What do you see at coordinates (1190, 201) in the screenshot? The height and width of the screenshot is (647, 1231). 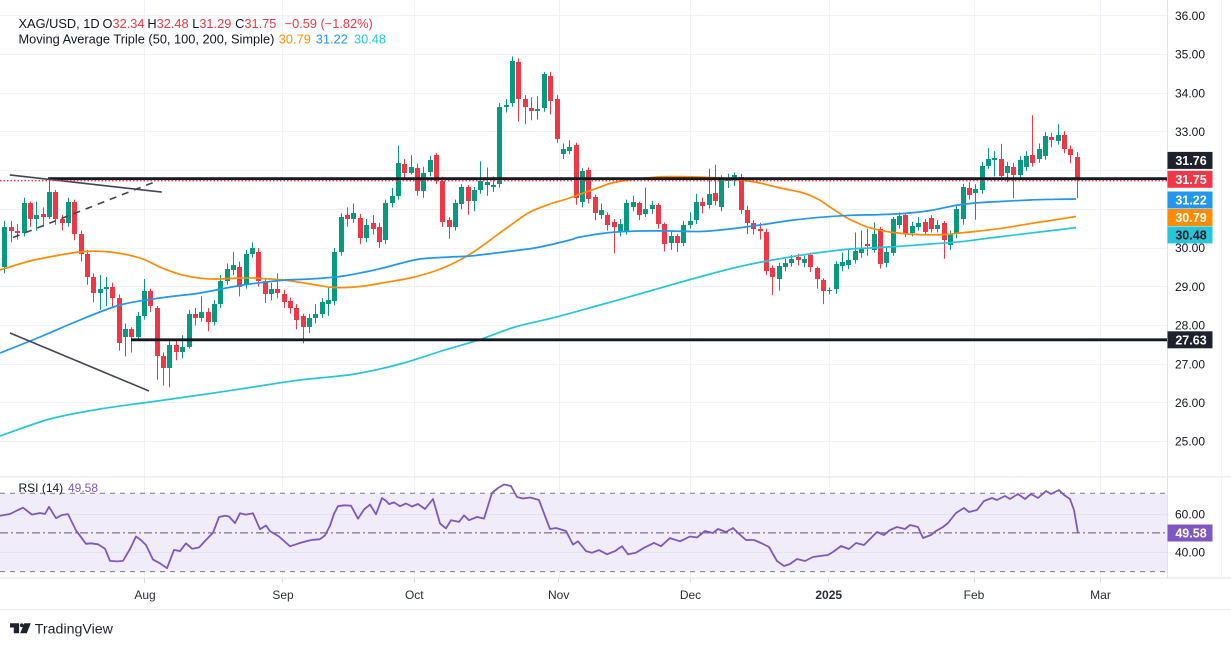 I see `svg-text: 31.22` at bounding box center [1190, 201].